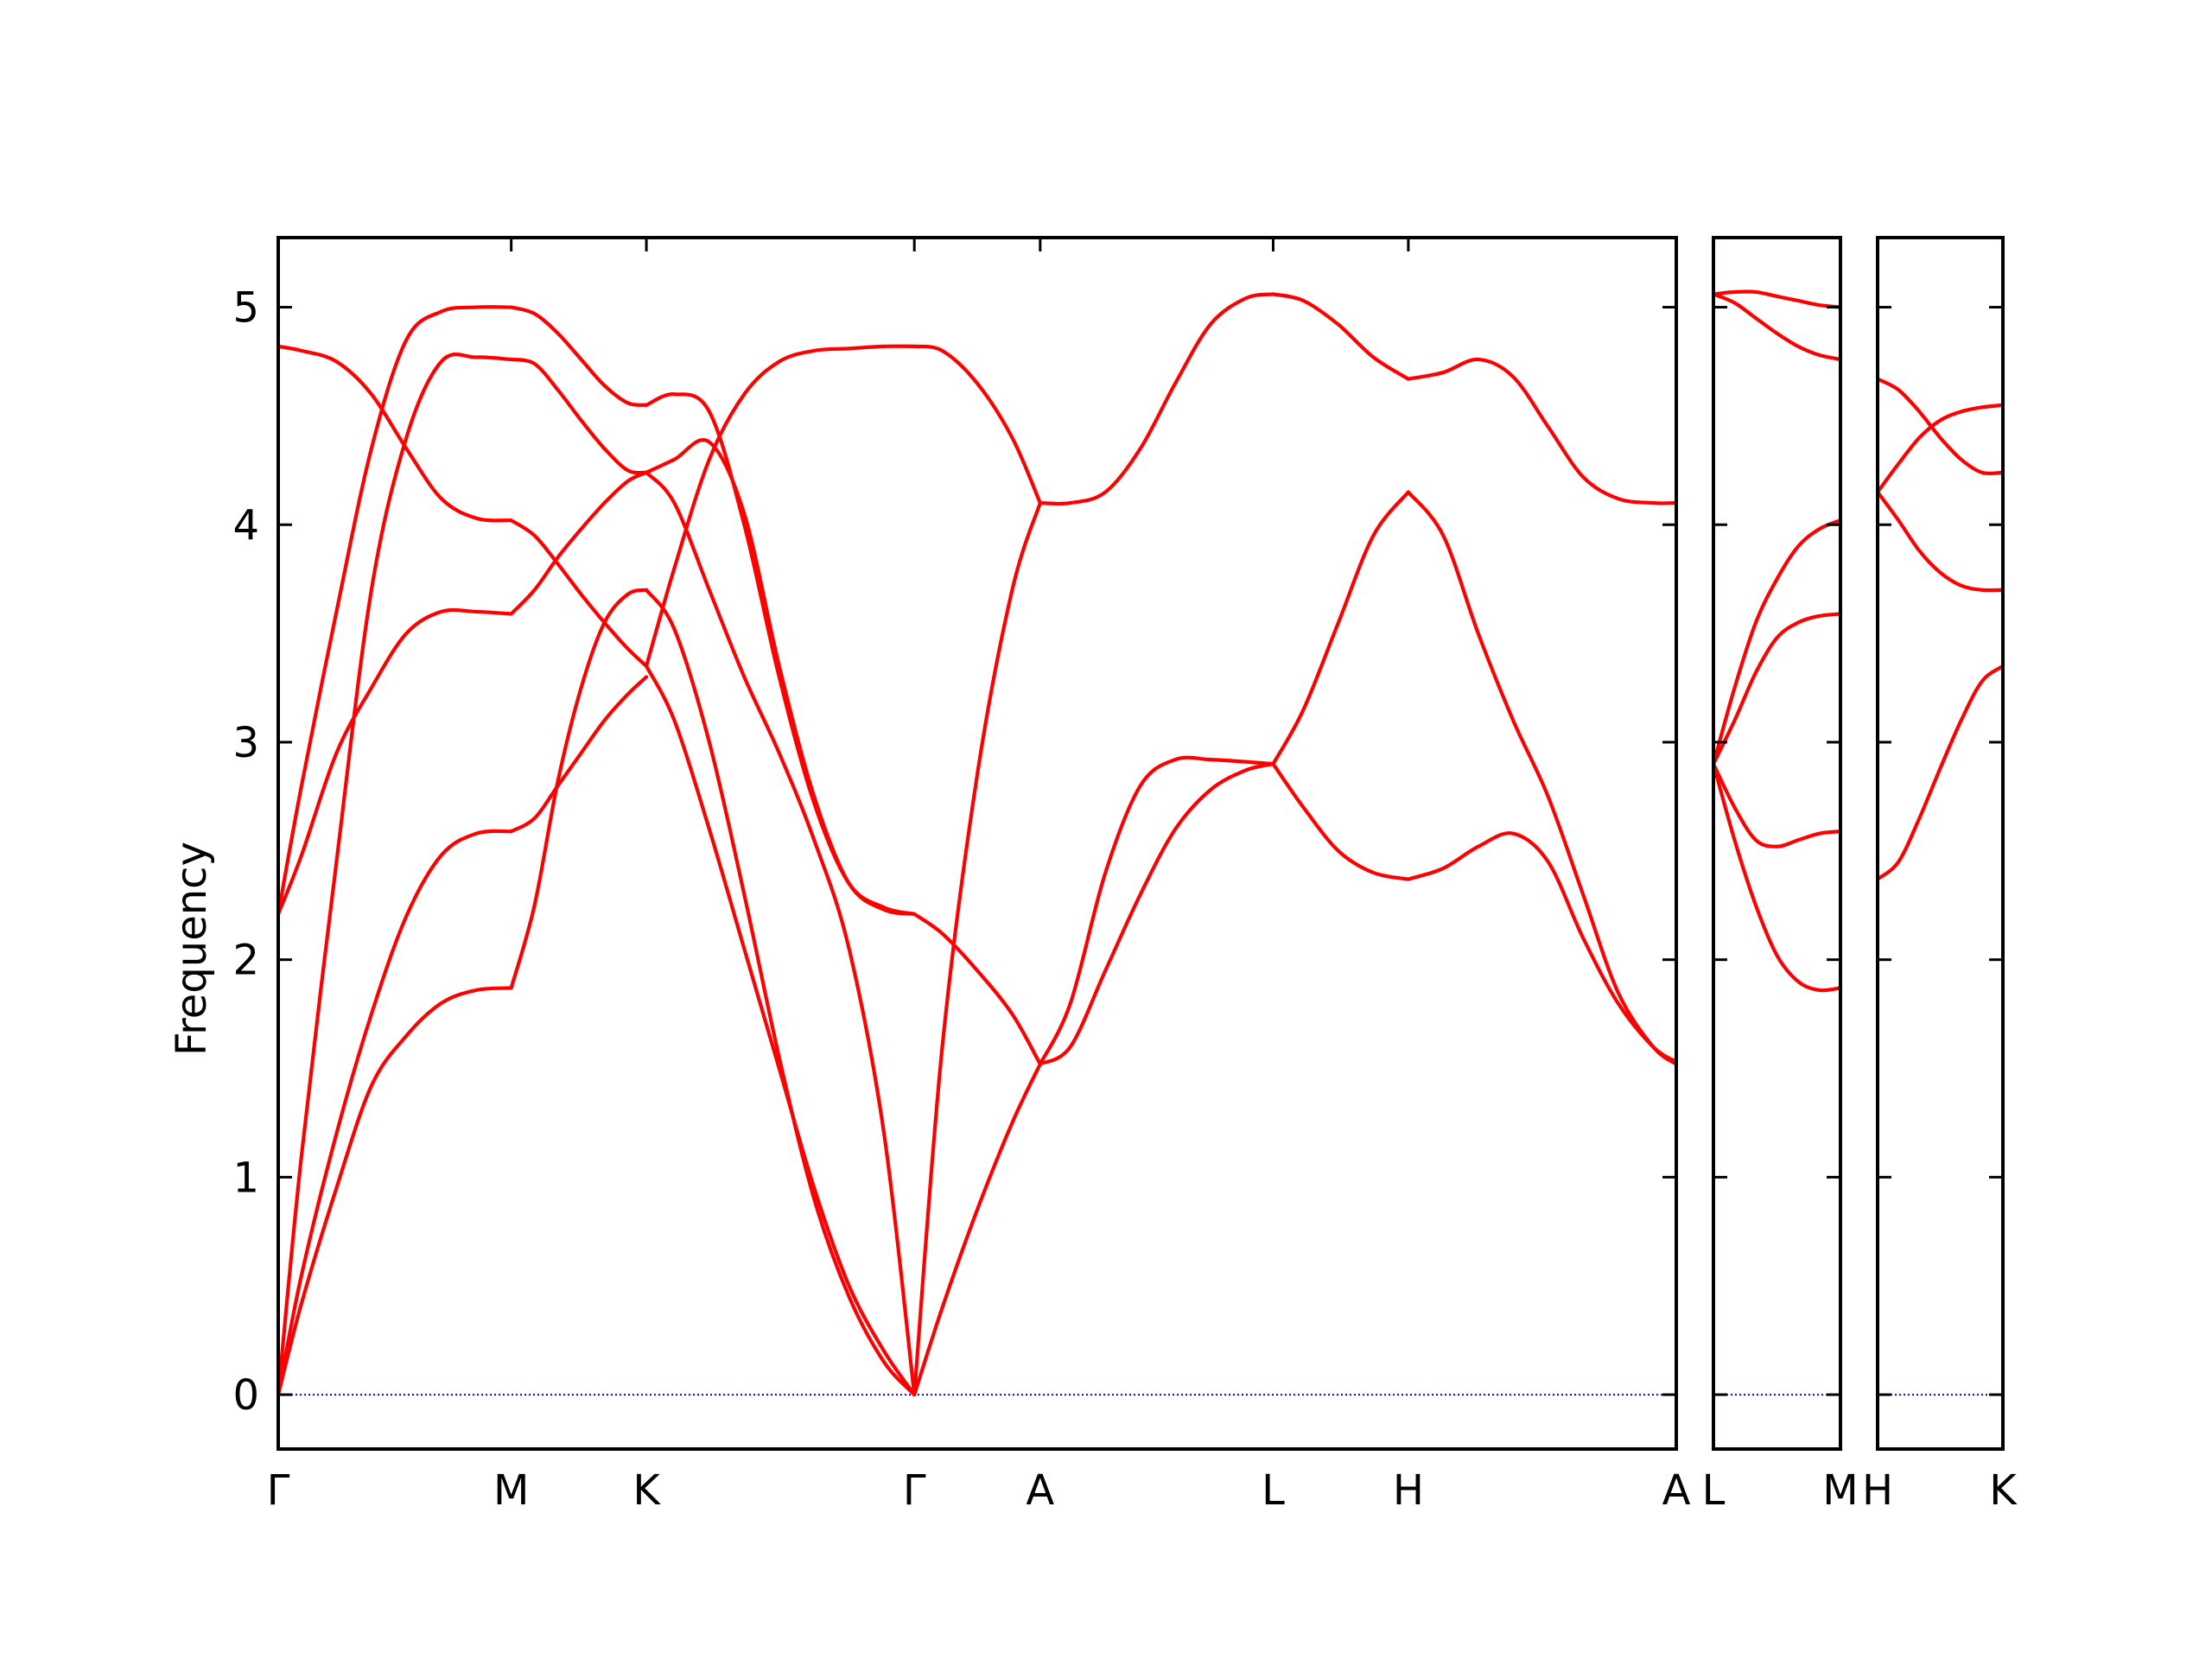 The width and height of the screenshot is (2212, 1659). I want to click on band-line-p1-s3-b5, so click(780, 654).